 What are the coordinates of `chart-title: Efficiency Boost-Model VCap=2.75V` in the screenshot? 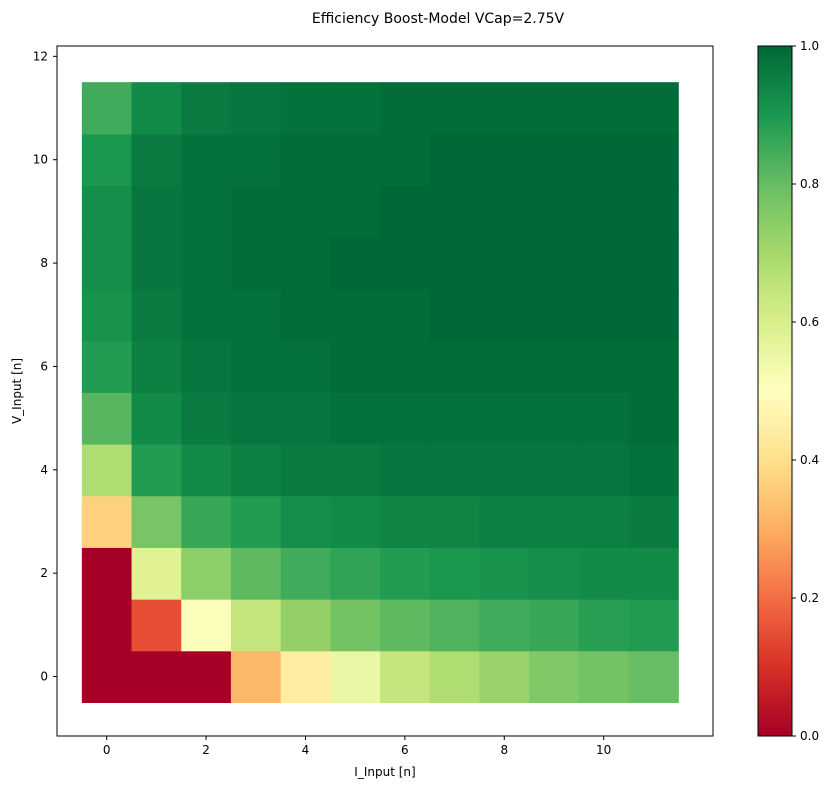 It's located at (438, 19).